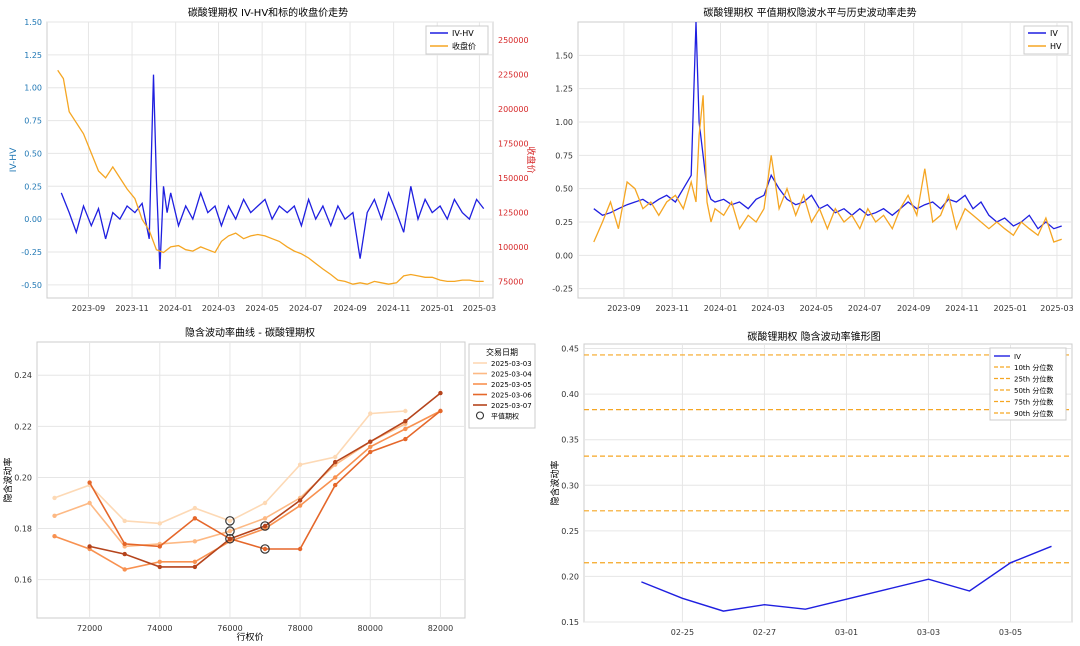 The width and height of the screenshot is (1080, 646). I want to click on legend-entry-percentile: 10th 分位数, so click(1033, 367).